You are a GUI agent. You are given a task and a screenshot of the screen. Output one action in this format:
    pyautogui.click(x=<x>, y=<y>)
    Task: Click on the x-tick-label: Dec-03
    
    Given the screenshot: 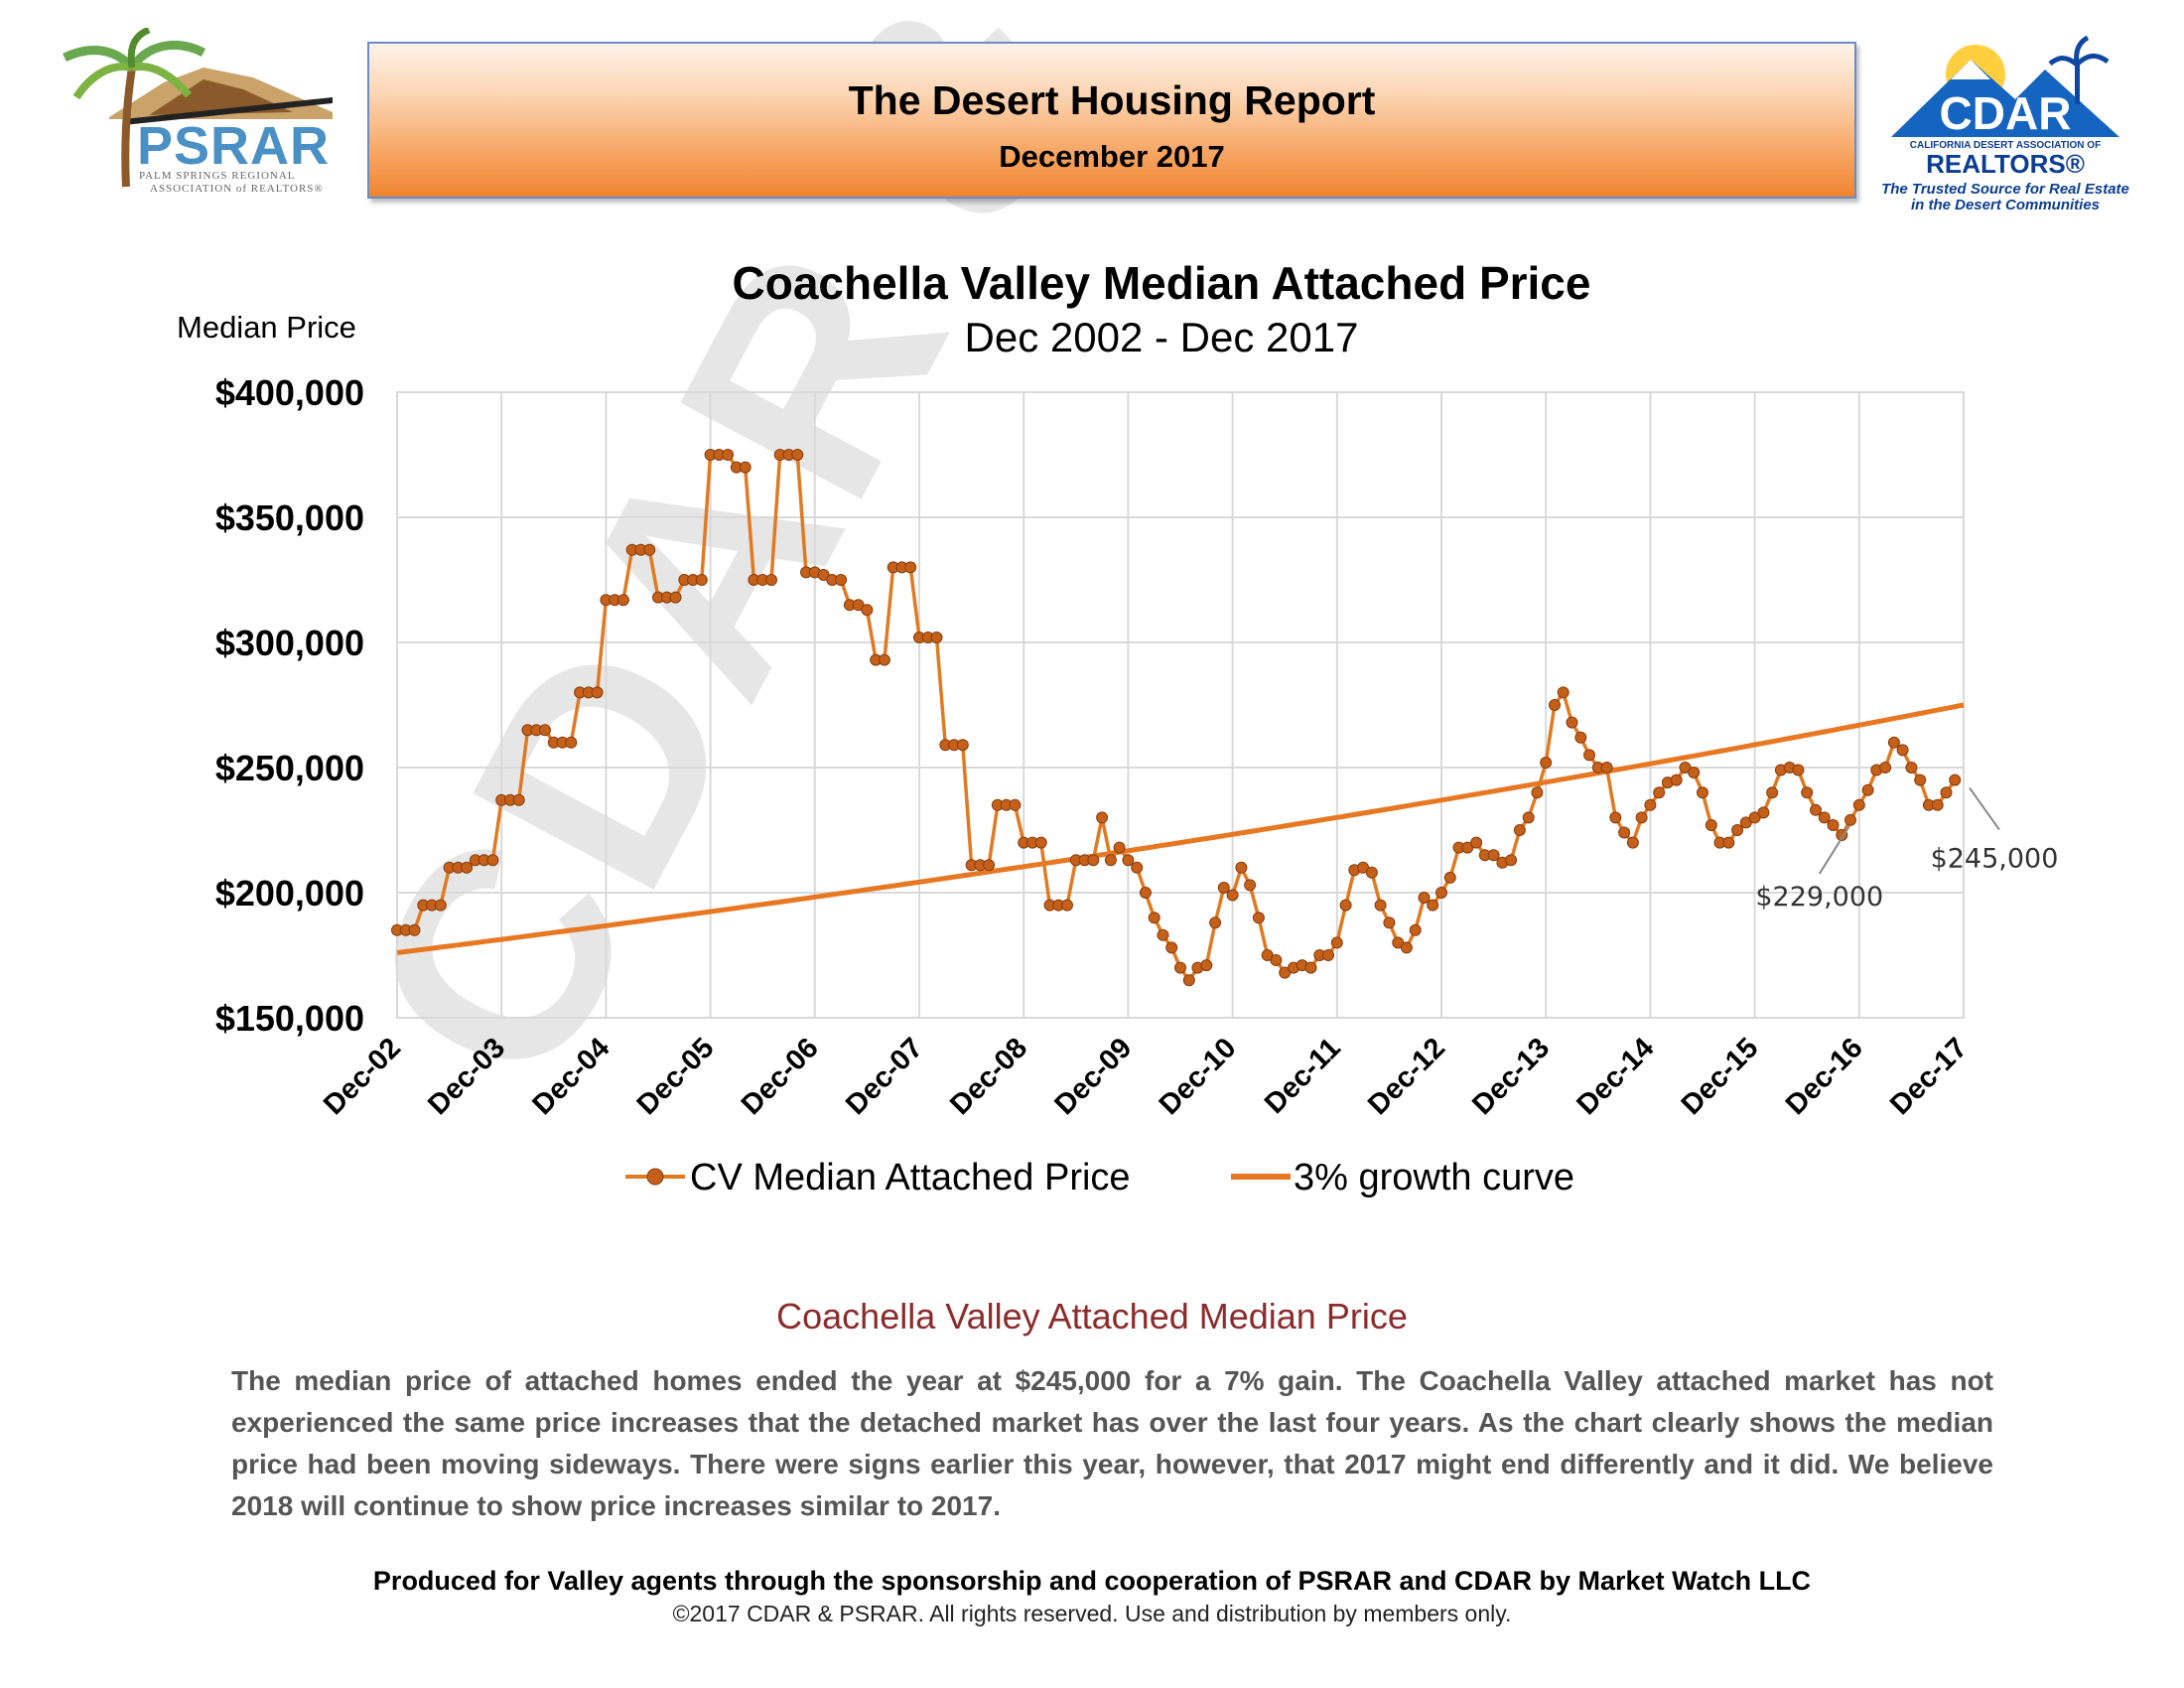 What is the action you would take?
    pyautogui.click(x=466, y=1076)
    